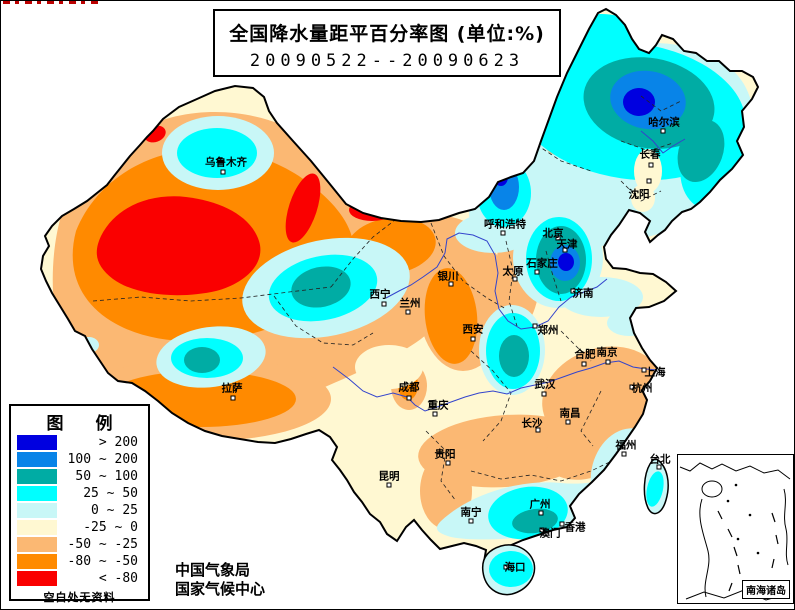  What do you see at coordinates (79, 597) in the screenshot?
I see `legend-footnote: 空白处无资料` at bounding box center [79, 597].